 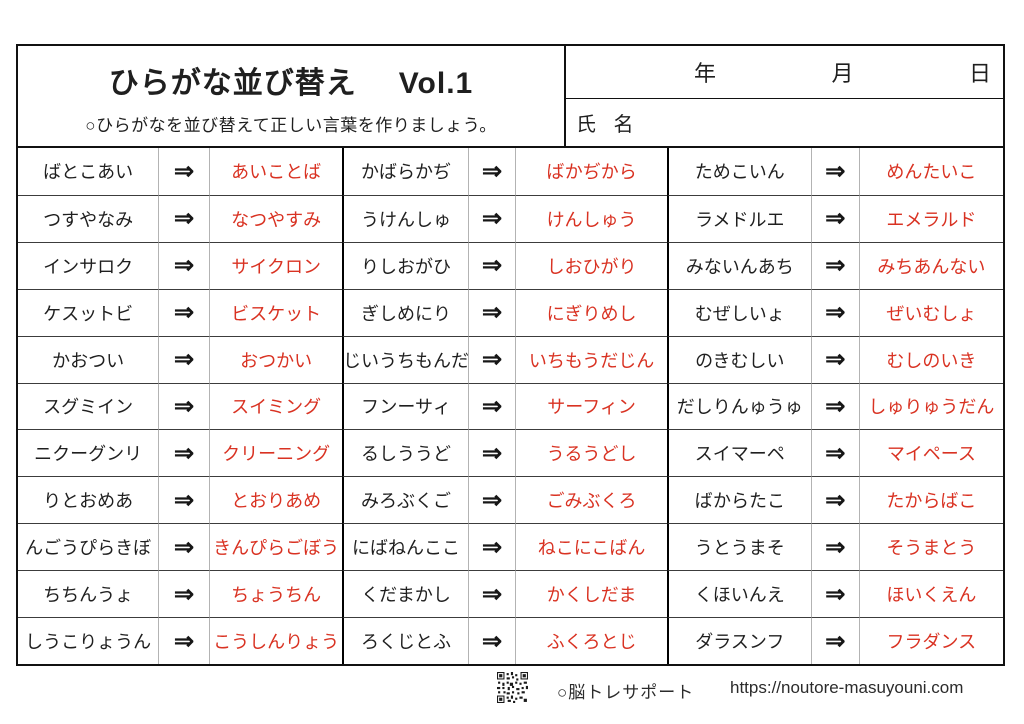 I want to click on answer-word: とおりあめ, so click(x=275, y=500).